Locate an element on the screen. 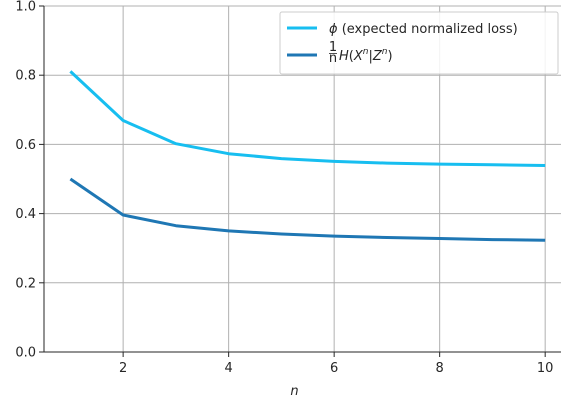  y-tick-label: 1.0 is located at coordinates (25, 7).